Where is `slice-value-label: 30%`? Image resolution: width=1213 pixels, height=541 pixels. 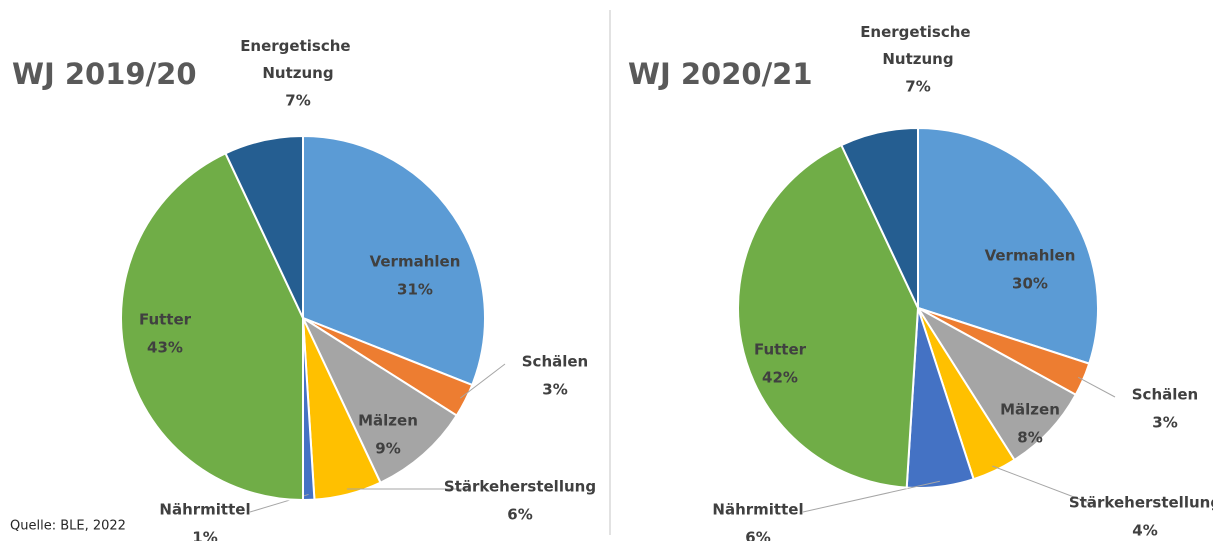 slice-value-label: 30% is located at coordinates (1030, 284).